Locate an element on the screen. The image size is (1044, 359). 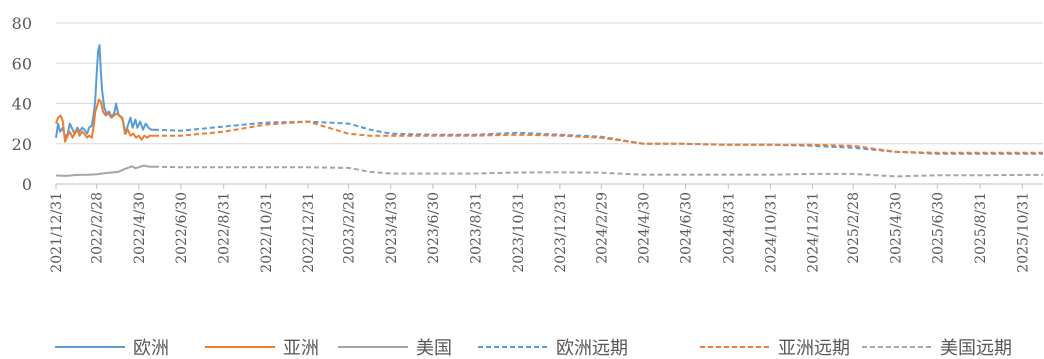
x-tick-label: 2024/8/31 is located at coordinates (729, 228).